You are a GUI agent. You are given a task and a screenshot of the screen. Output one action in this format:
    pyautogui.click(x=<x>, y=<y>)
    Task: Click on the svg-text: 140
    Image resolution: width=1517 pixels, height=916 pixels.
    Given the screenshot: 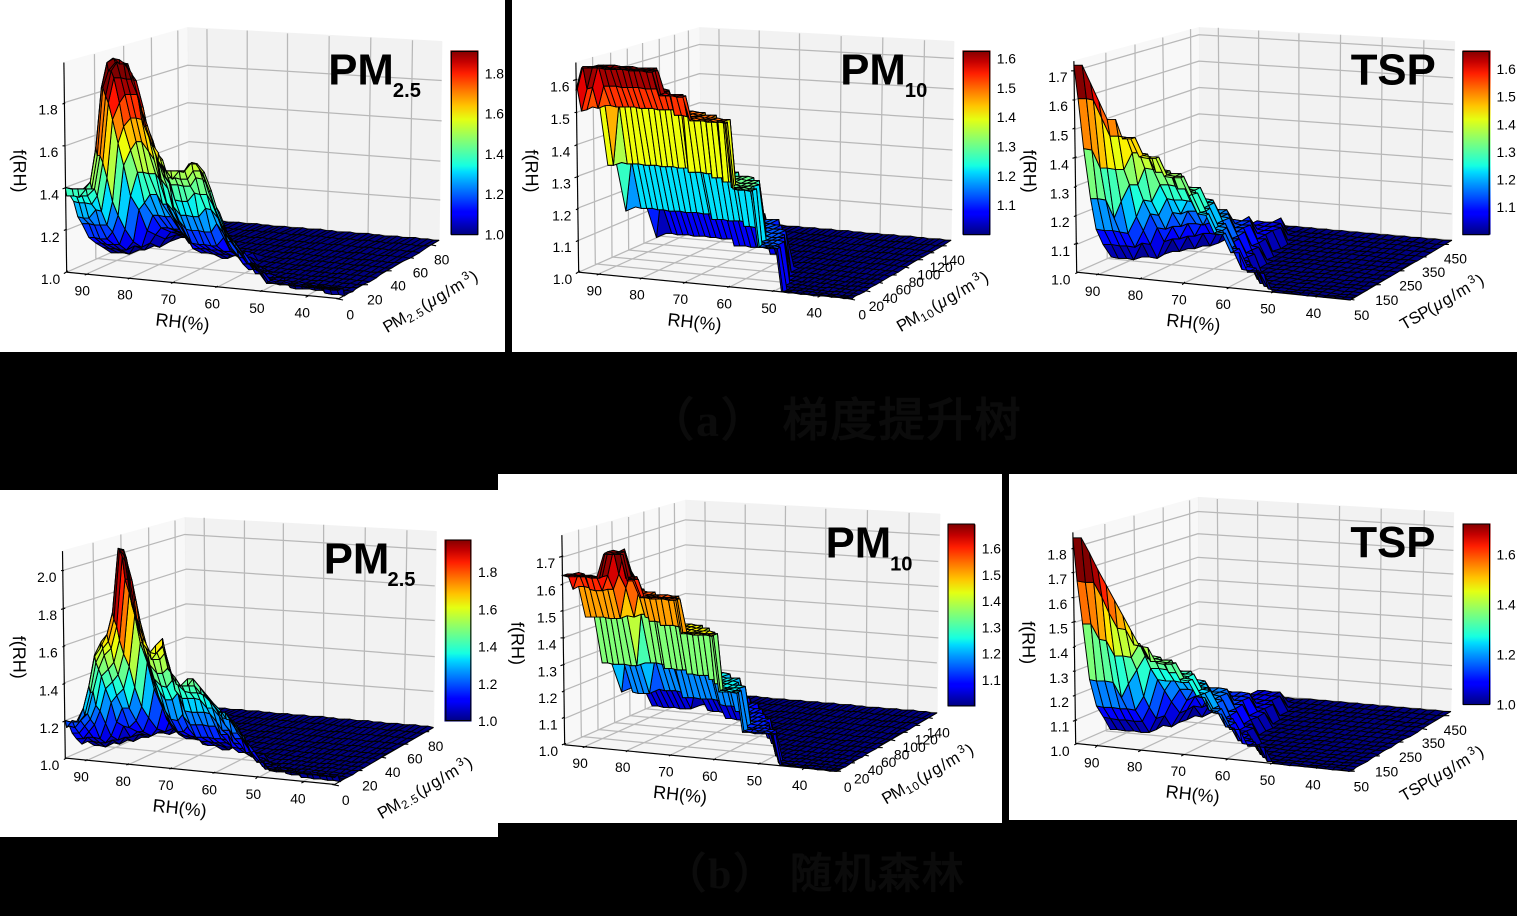 What is the action you would take?
    pyautogui.click(x=953, y=260)
    